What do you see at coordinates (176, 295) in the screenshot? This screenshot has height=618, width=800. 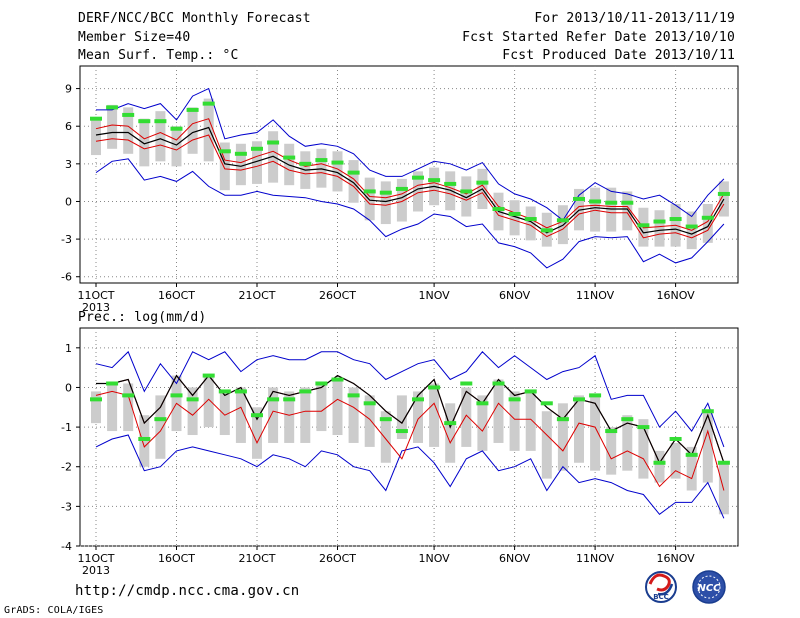 I see `x-tick-label: 16OCT` at bounding box center [176, 295].